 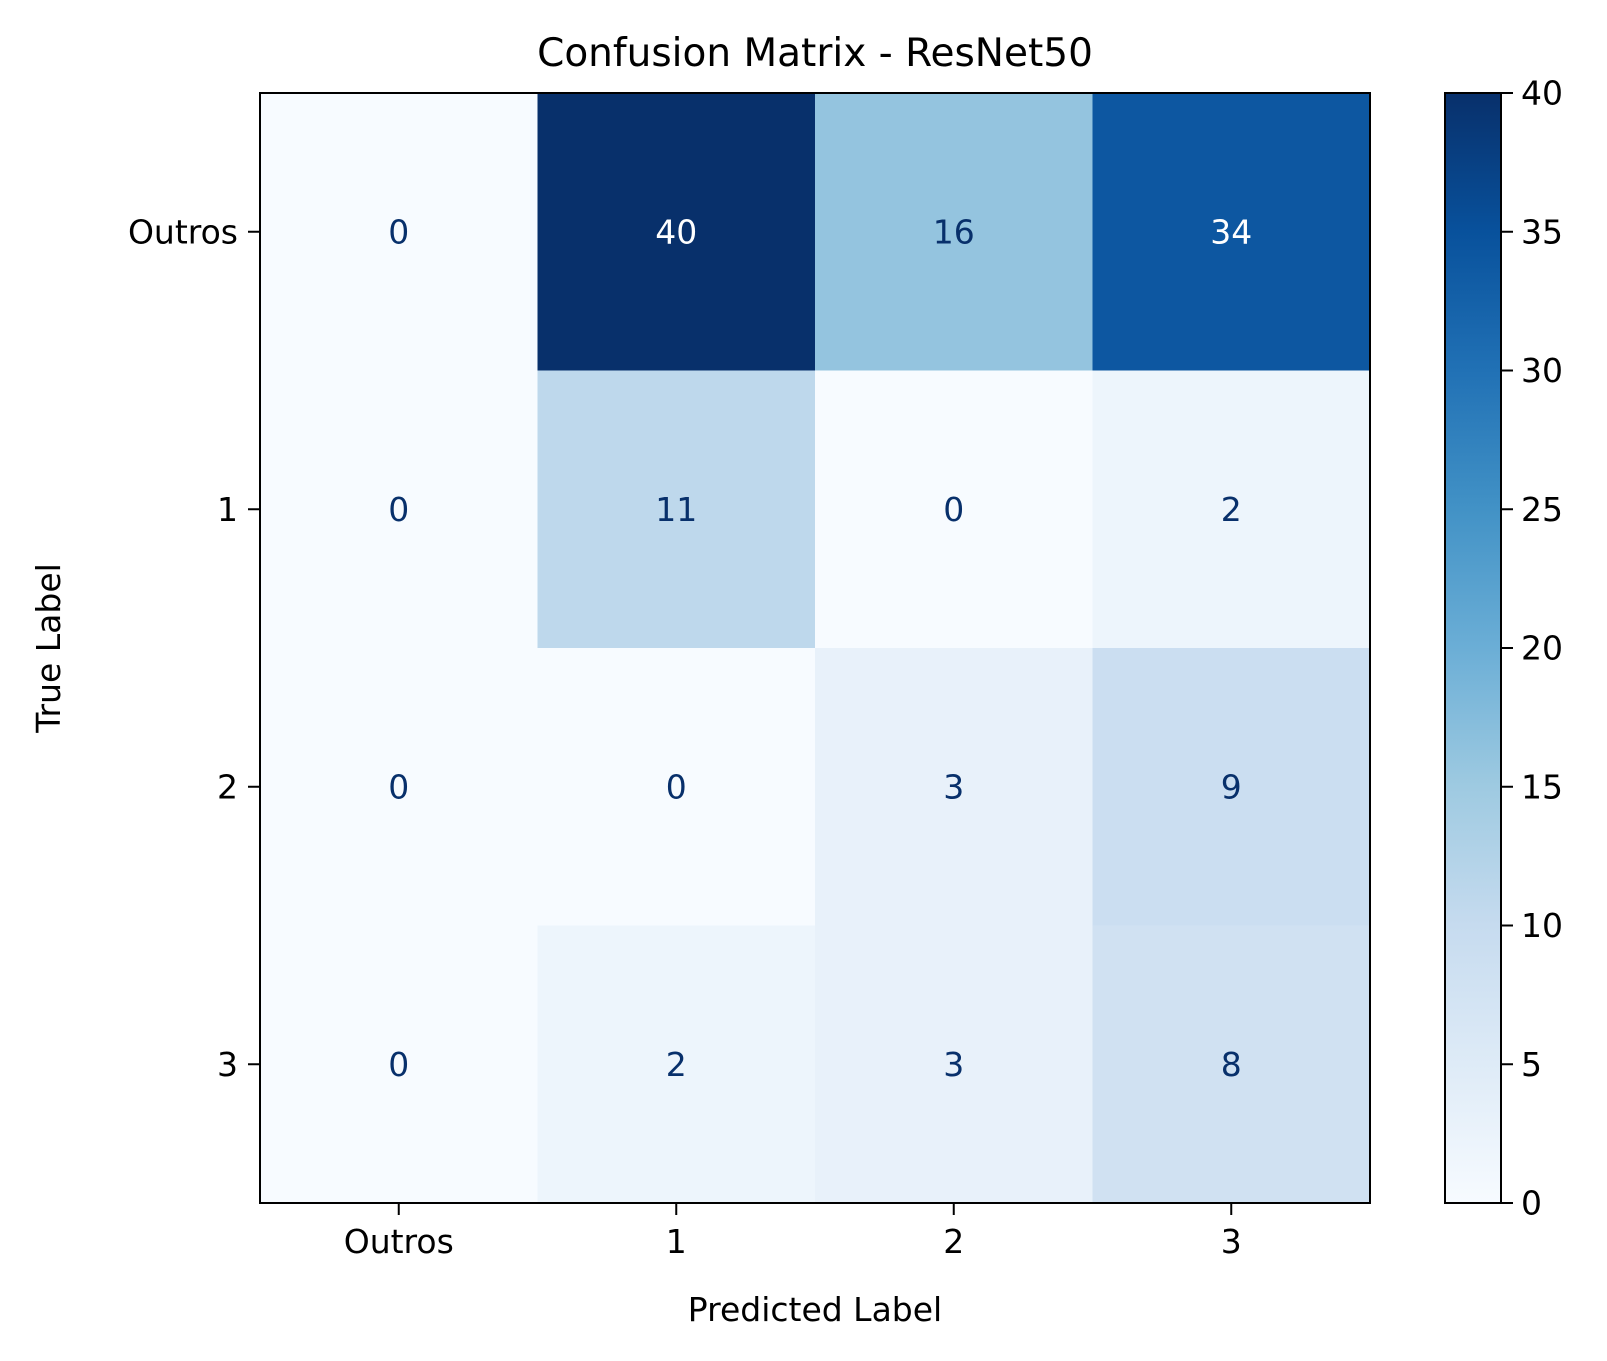 I want to click on x-tick-label: 1, so click(x=676, y=1241).